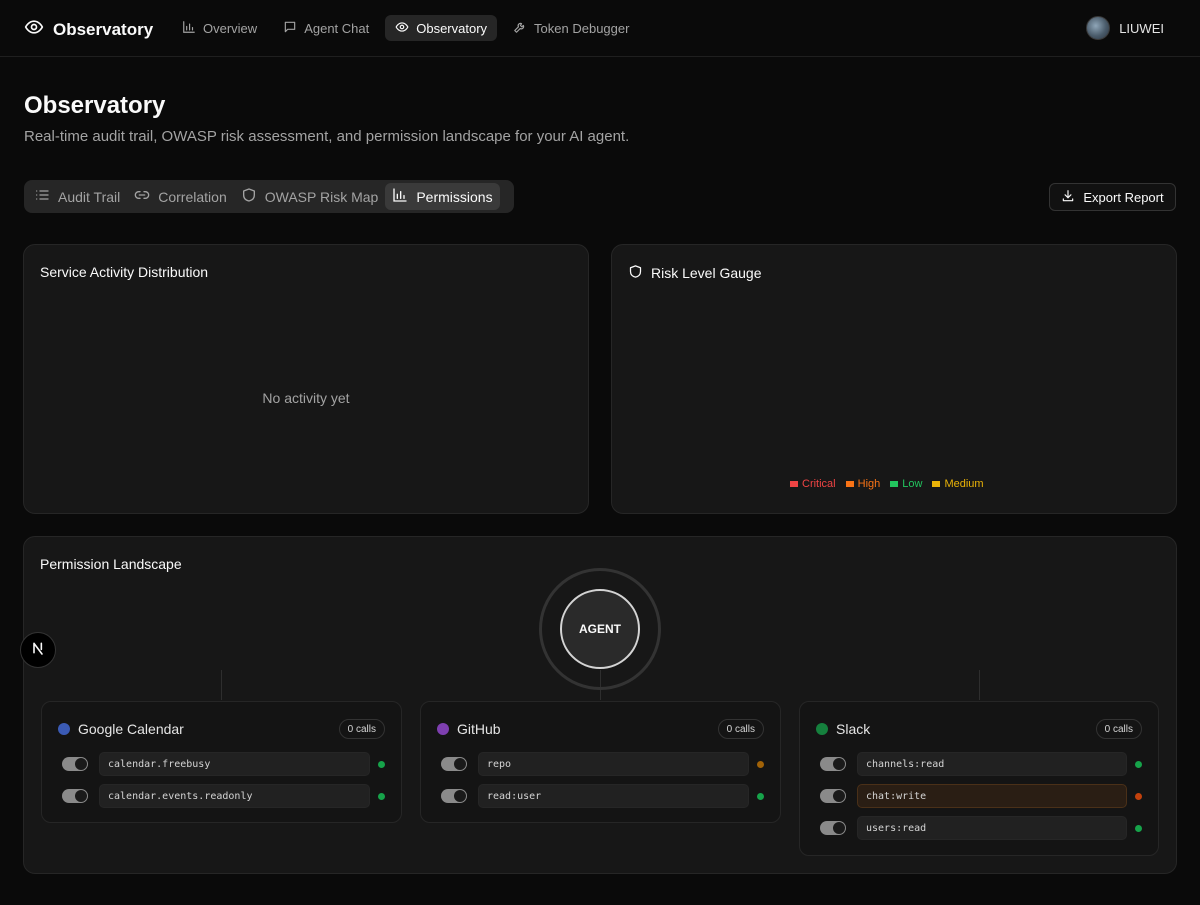  What do you see at coordinates (1123, 197) in the screenshot?
I see `export-label: Export Report` at bounding box center [1123, 197].